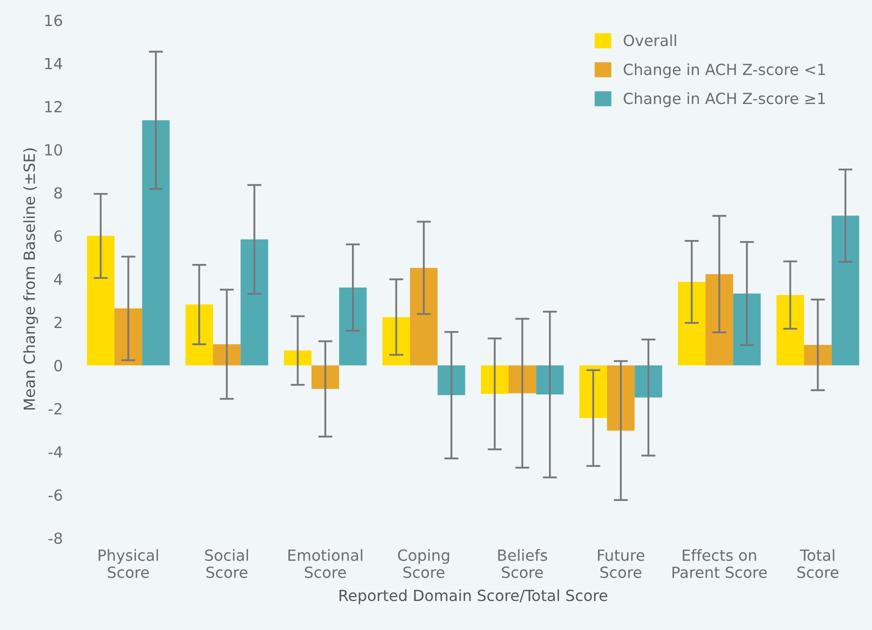 Image resolution: width=872 pixels, height=630 pixels. I want to click on y-tick-label: -2, so click(55, 408).